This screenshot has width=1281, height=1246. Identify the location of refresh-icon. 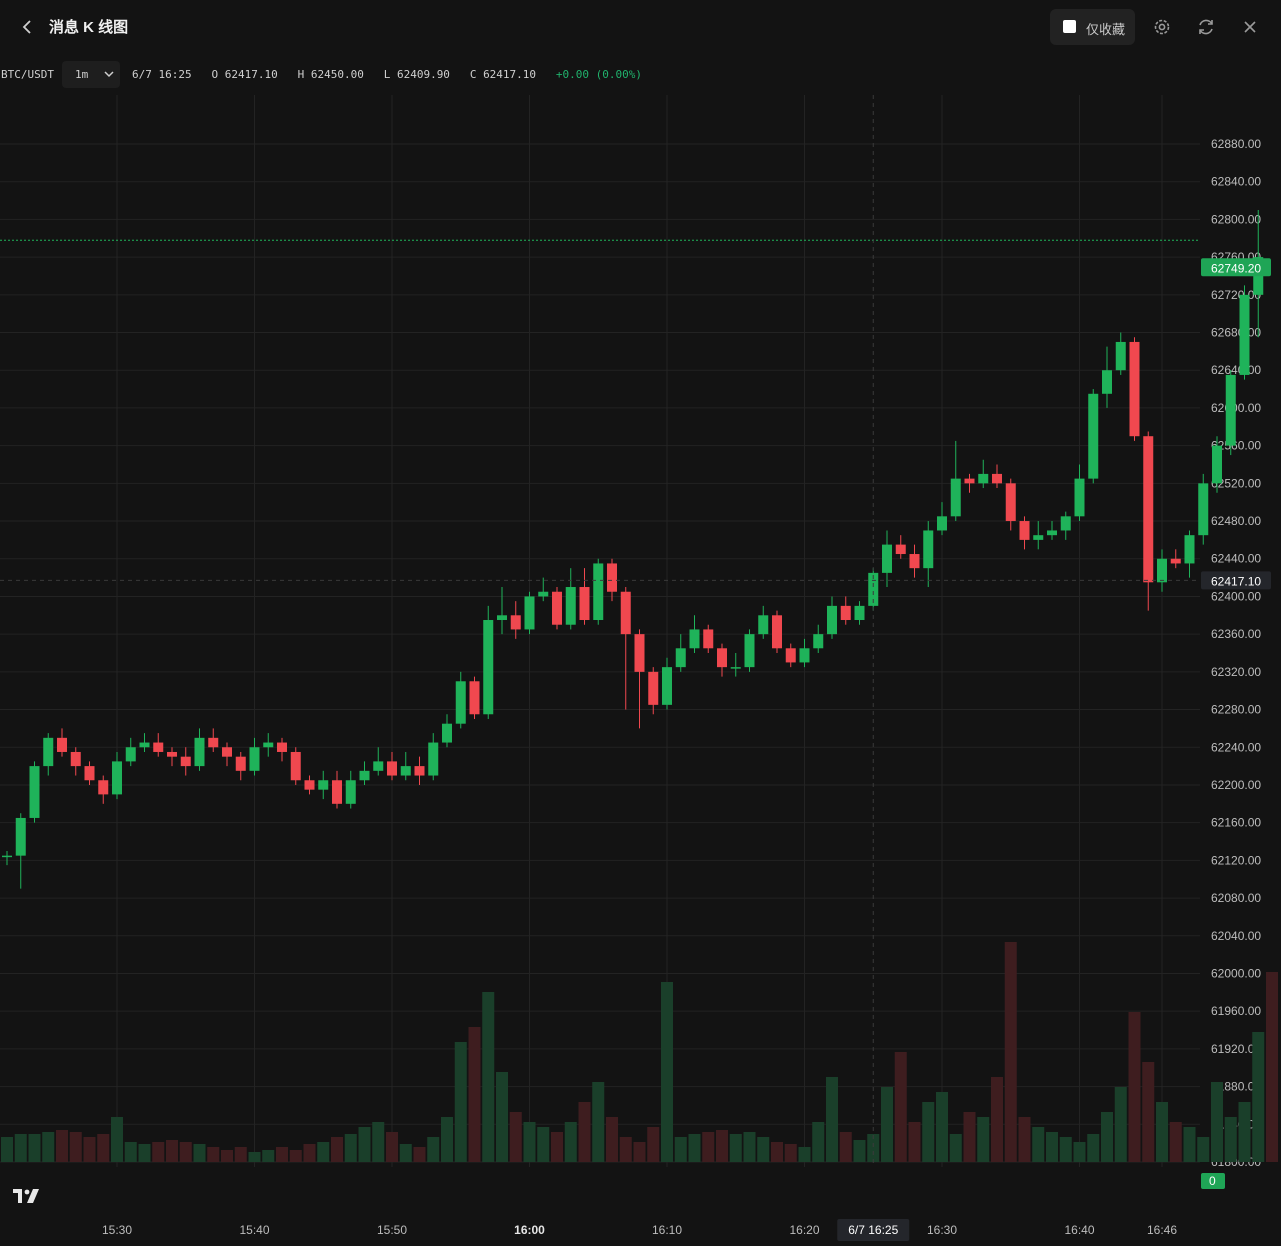
(1206, 27).